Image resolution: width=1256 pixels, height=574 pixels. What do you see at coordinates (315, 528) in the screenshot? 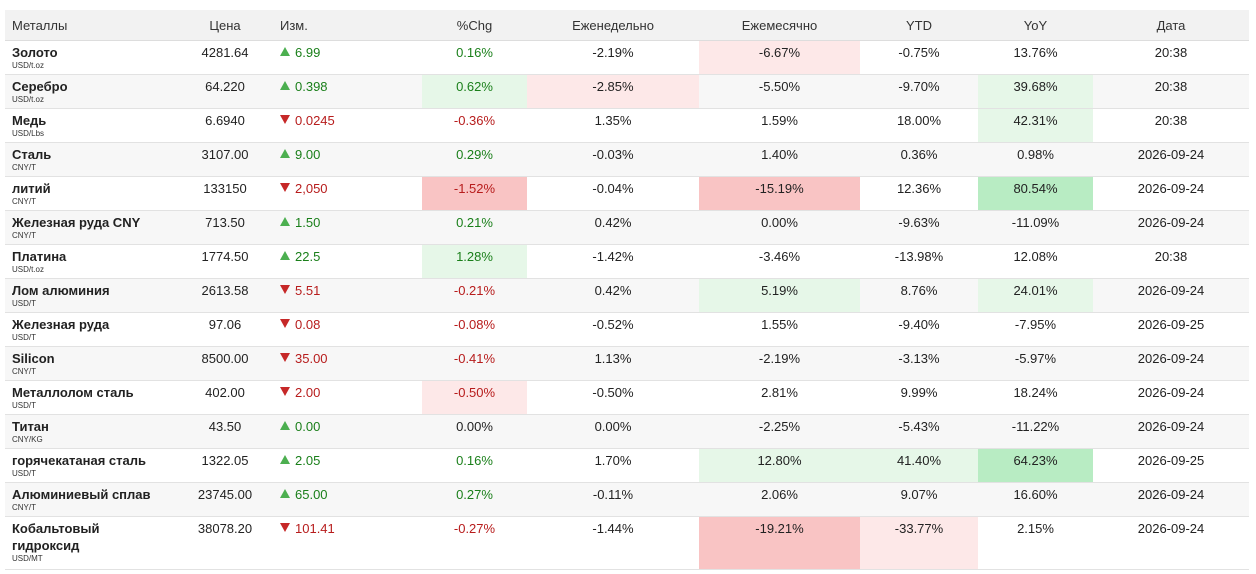
I see `change-value: 101.41` at bounding box center [315, 528].